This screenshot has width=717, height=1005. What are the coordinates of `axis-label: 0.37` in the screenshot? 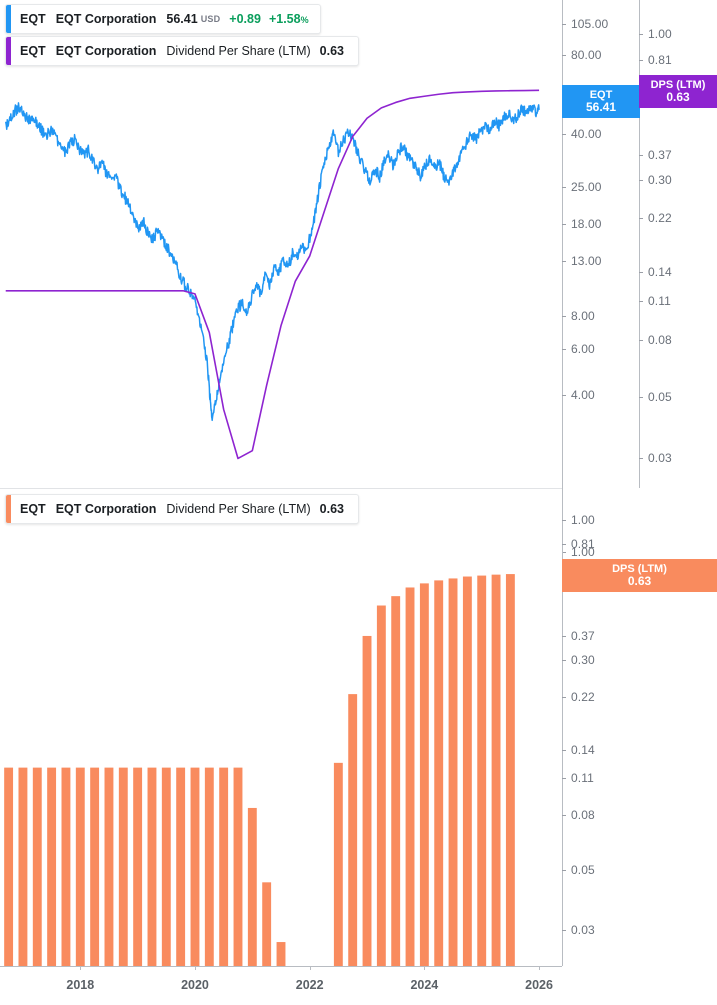 It's located at (583, 635).